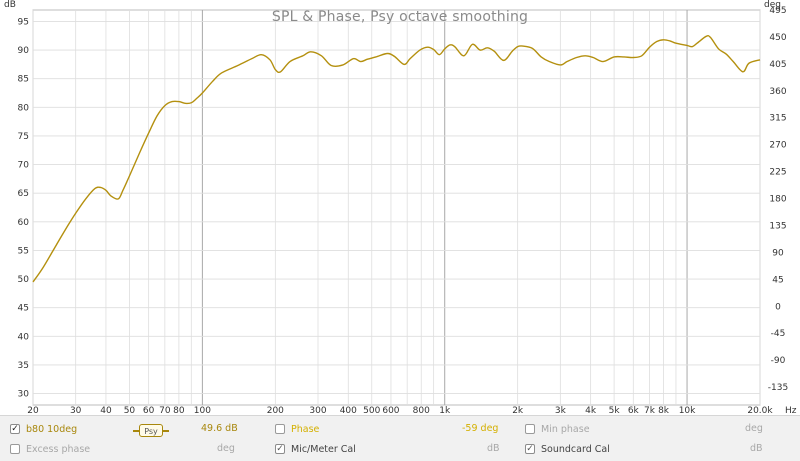 The height and width of the screenshot is (461, 800). Describe the element at coordinates (777, 226) in the screenshot. I see `y-right-tick-label: 135` at that location.